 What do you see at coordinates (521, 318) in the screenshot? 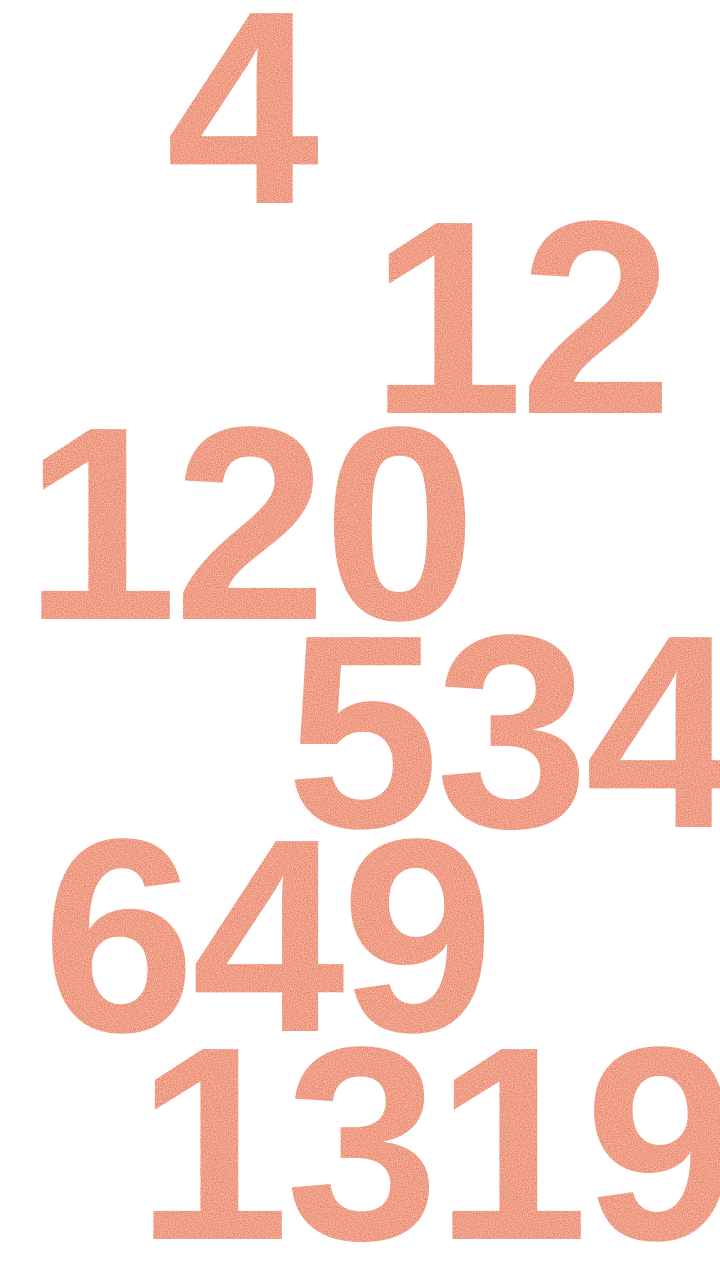
I see `number-12: 12` at bounding box center [521, 318].